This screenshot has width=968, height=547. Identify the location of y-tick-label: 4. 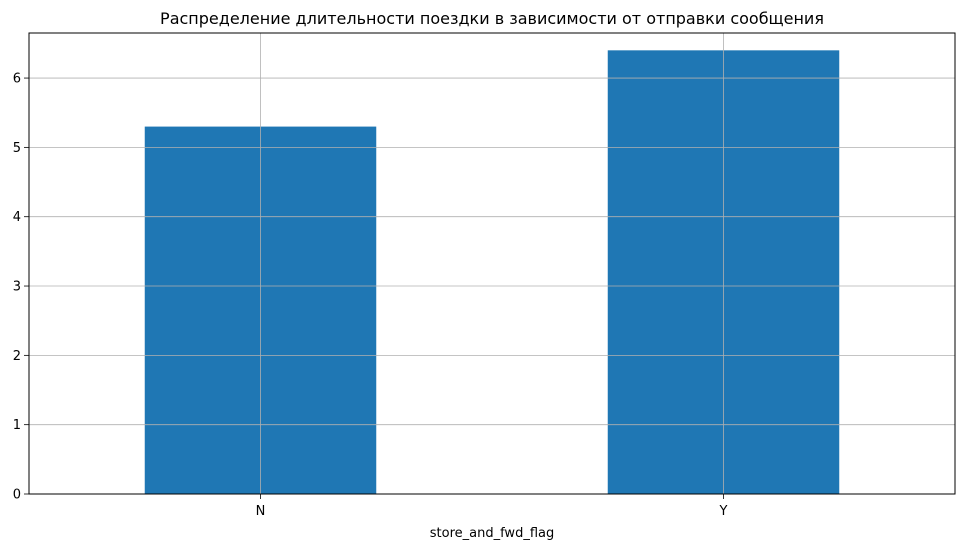
(17, 217).